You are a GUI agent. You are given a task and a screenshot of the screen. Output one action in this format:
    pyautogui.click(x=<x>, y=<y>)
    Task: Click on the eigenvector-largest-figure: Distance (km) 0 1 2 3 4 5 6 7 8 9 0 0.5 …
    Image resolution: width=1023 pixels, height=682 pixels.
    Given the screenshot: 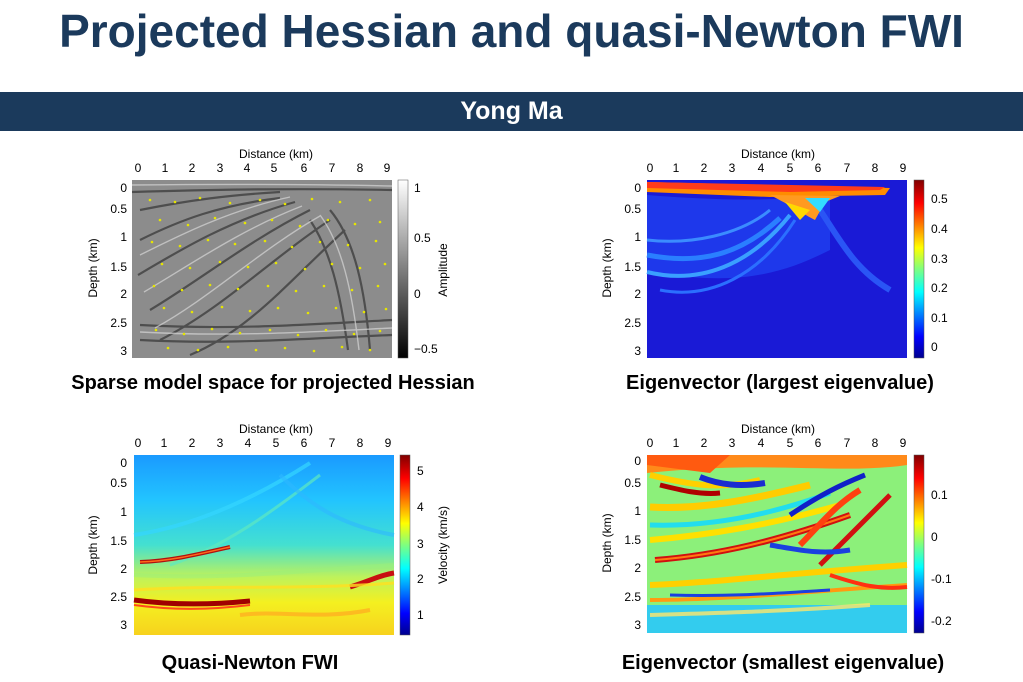 What is the action you would take?
    pyautogui.click(x=774, y=253)
    